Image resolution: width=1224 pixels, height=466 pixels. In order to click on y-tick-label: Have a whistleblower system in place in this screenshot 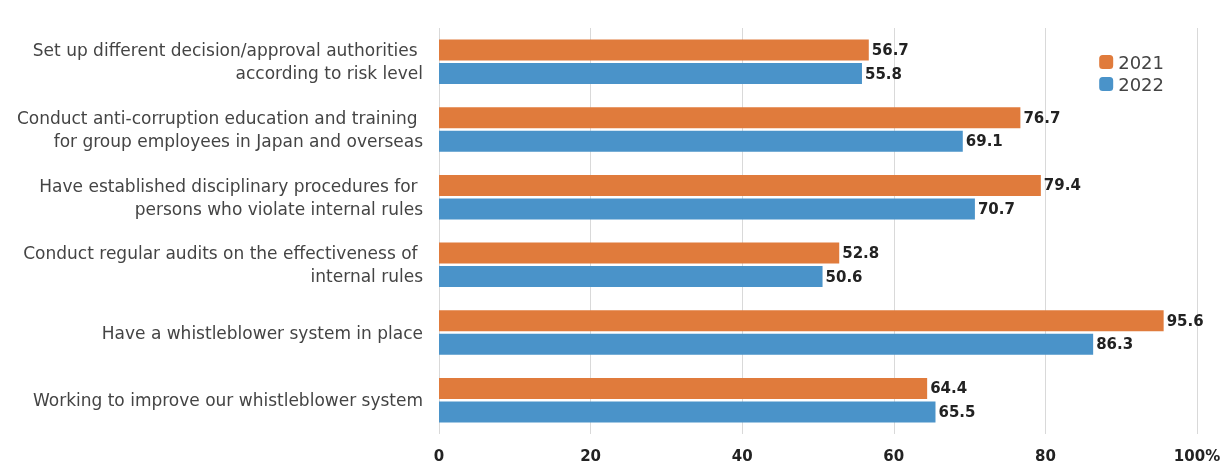, I will do `click(262, 332)`.